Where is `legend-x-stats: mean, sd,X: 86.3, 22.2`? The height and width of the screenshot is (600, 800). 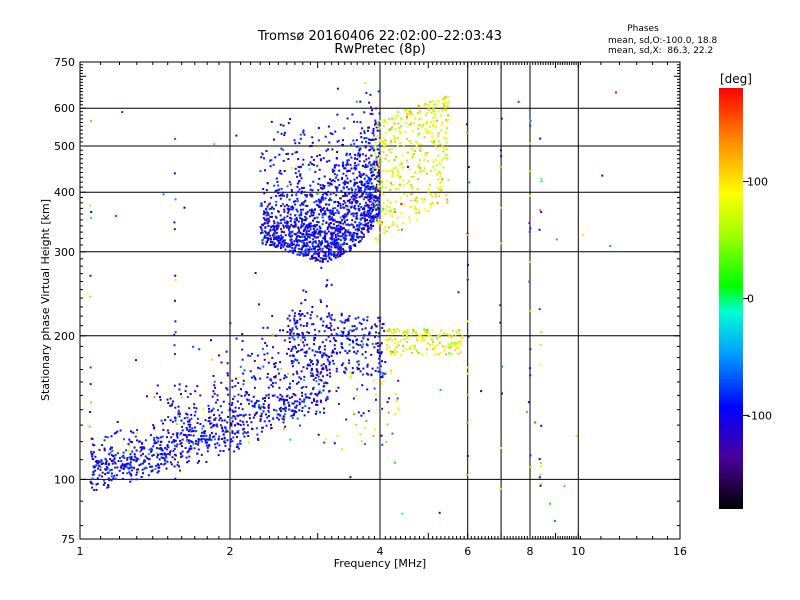 legend-x-stats: mean, sd,X: 86.3, 22.2 is located at coordinates (660, 51).